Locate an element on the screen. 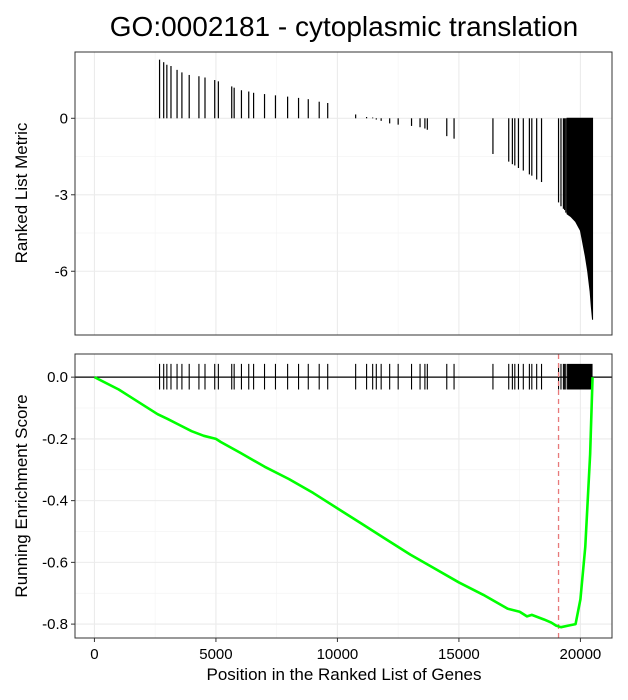  x-tick-label: 10000 is located at coordinates (338, 654).